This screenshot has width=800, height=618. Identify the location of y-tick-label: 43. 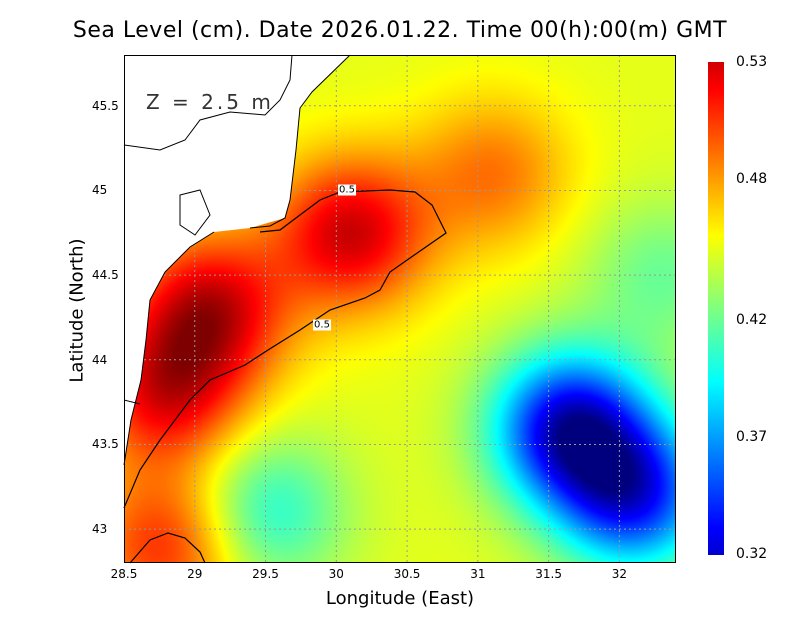
(100, 529).